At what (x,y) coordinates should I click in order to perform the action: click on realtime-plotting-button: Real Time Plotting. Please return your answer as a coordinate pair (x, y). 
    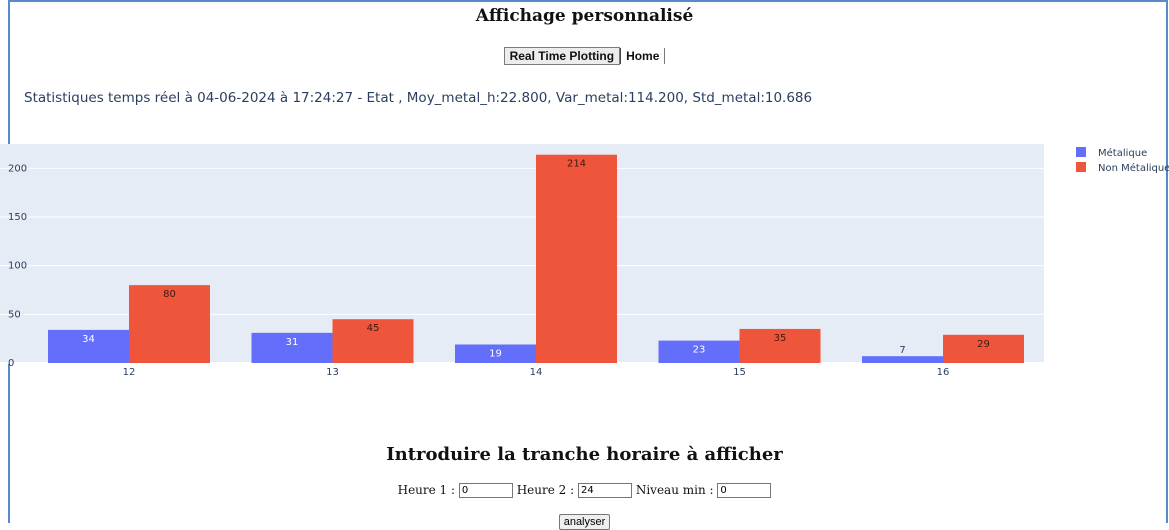
    Looking at the image, I should click on (562, 56).